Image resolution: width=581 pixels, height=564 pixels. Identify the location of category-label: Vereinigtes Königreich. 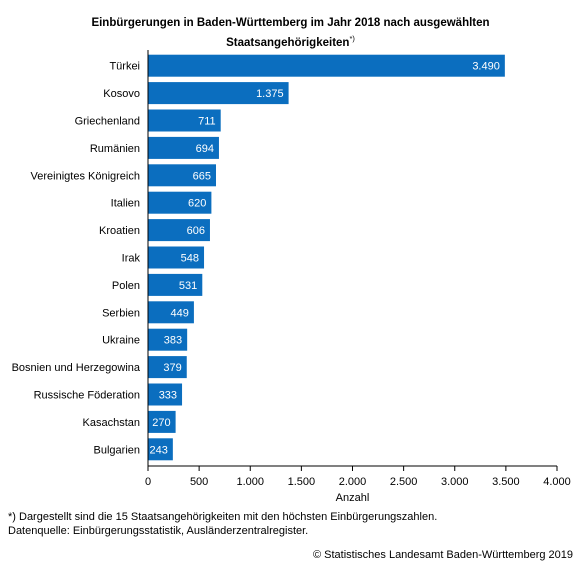
(85, 176).